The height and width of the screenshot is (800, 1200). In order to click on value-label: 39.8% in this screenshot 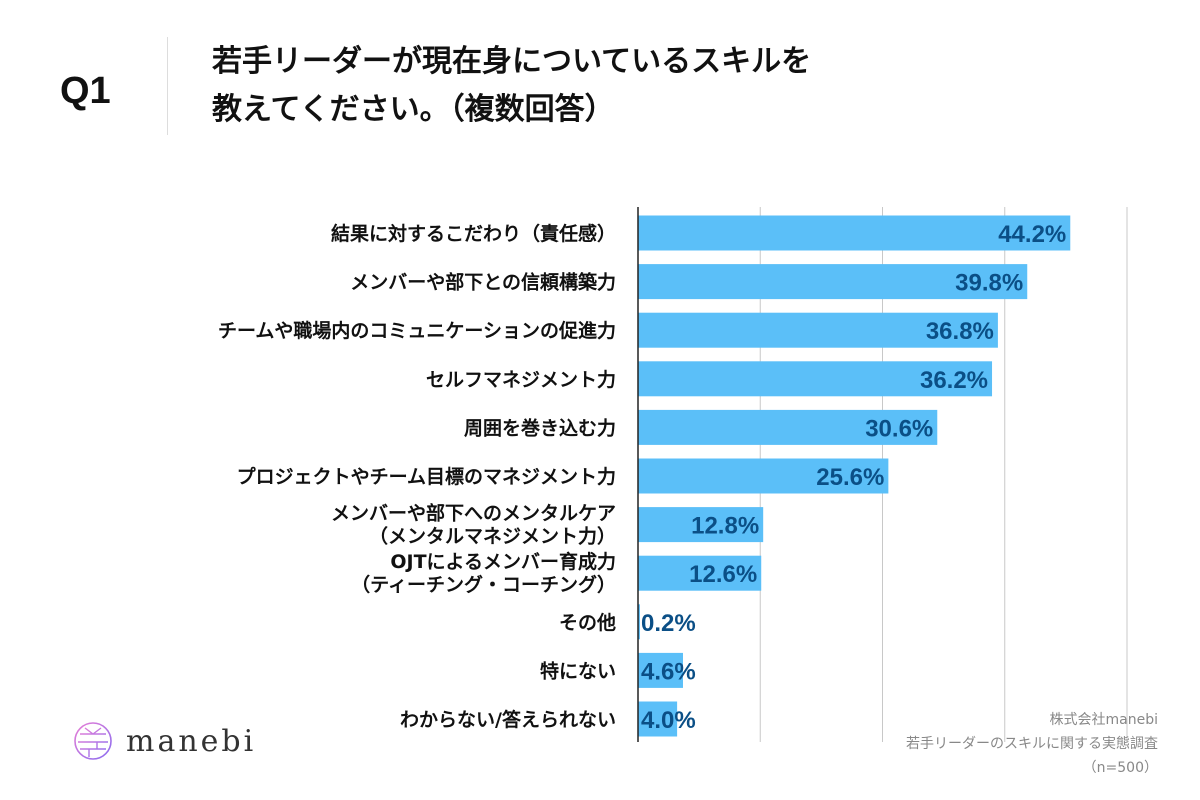, I will do `click(989, 283)`.